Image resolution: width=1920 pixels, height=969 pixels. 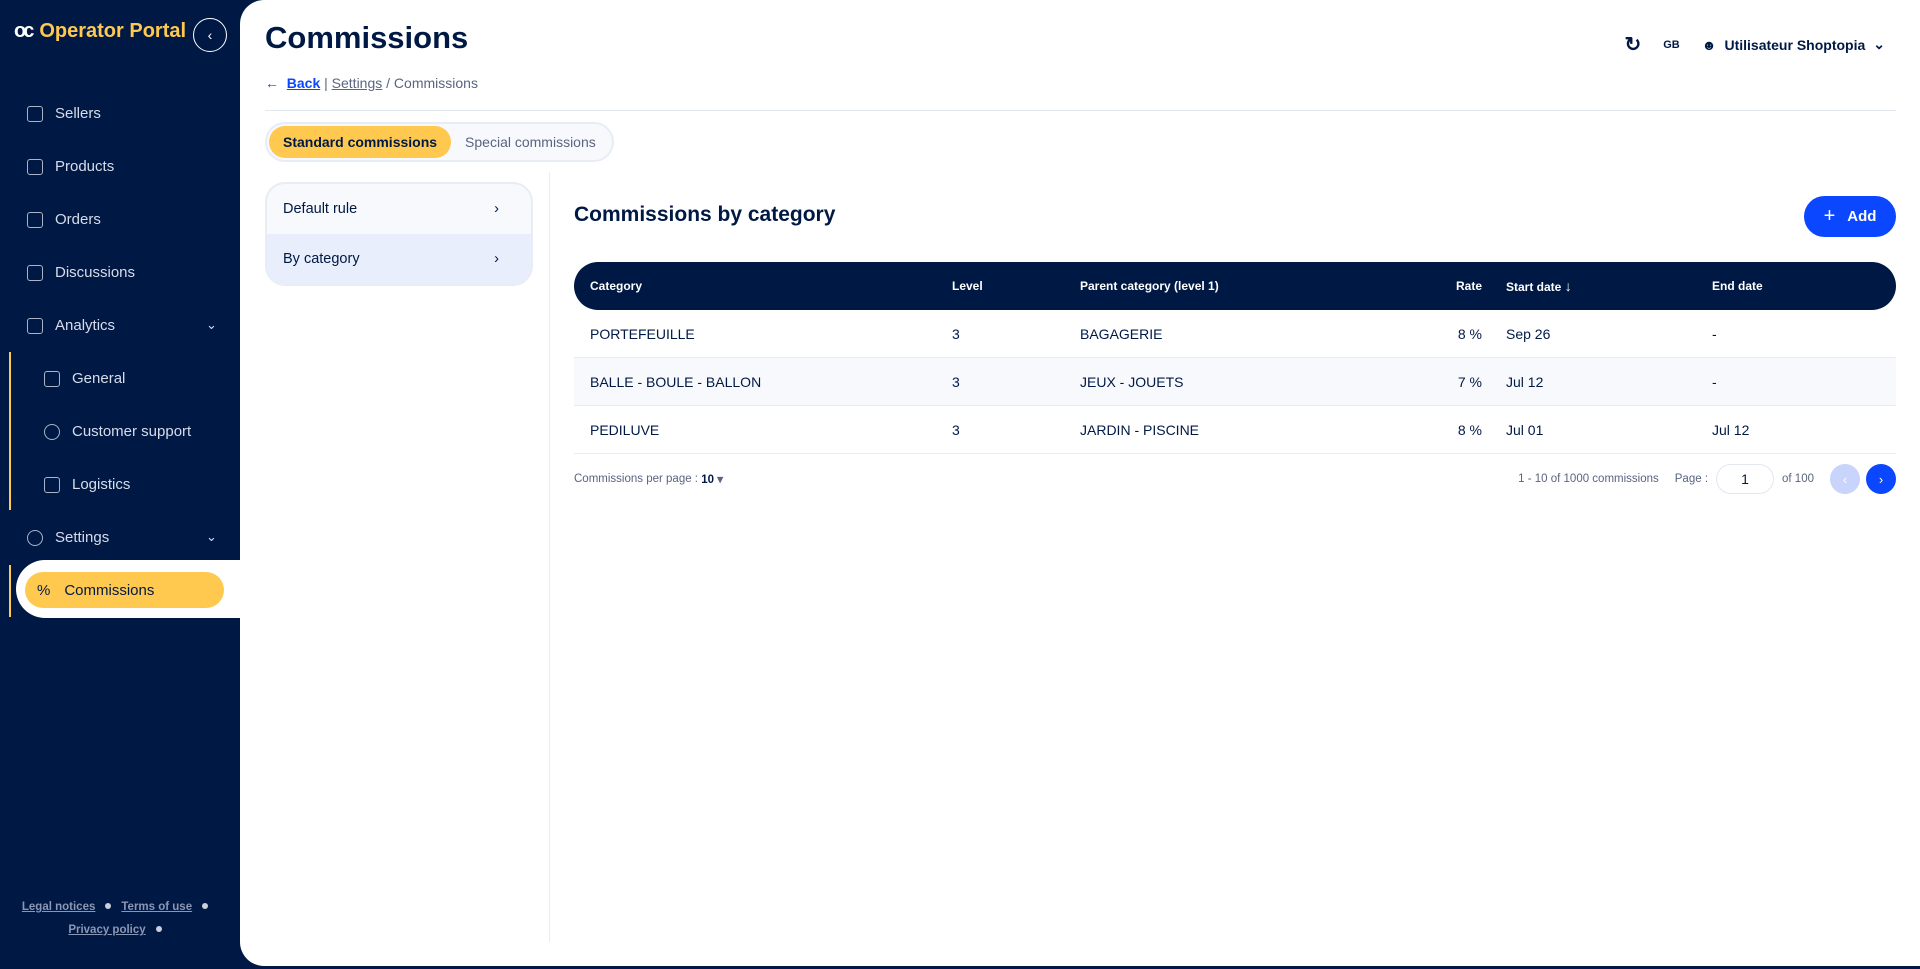 What do you see at coordinates (1121, 333) in the screenshot?
I see `cell-parent-category: BAGAGERIE` at bounding box center [1121, 333].